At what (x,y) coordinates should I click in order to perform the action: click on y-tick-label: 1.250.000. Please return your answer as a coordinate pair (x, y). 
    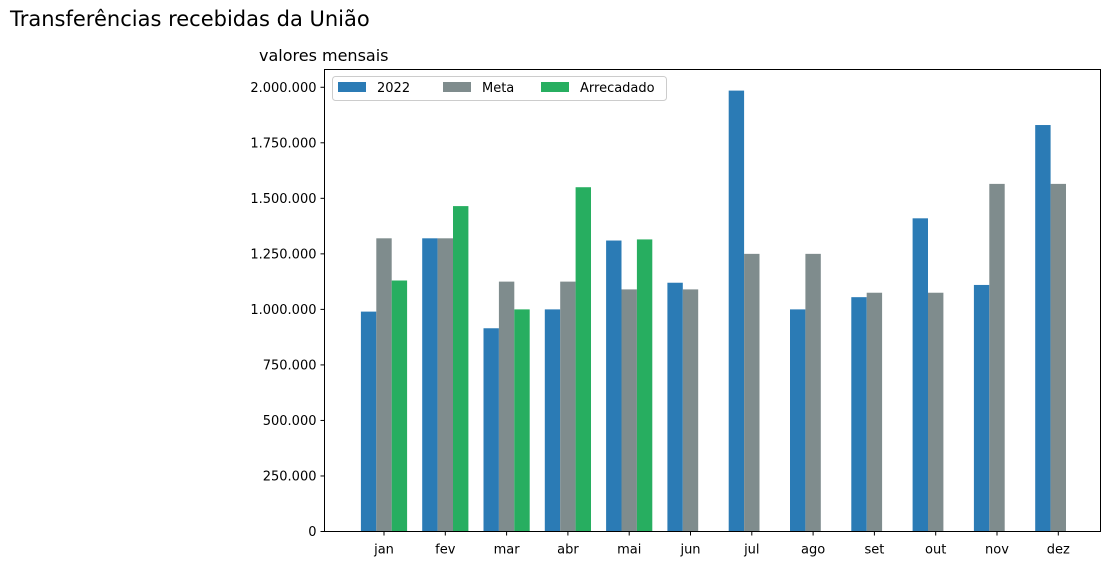
    Looking at the image, I should click on (283, 254).